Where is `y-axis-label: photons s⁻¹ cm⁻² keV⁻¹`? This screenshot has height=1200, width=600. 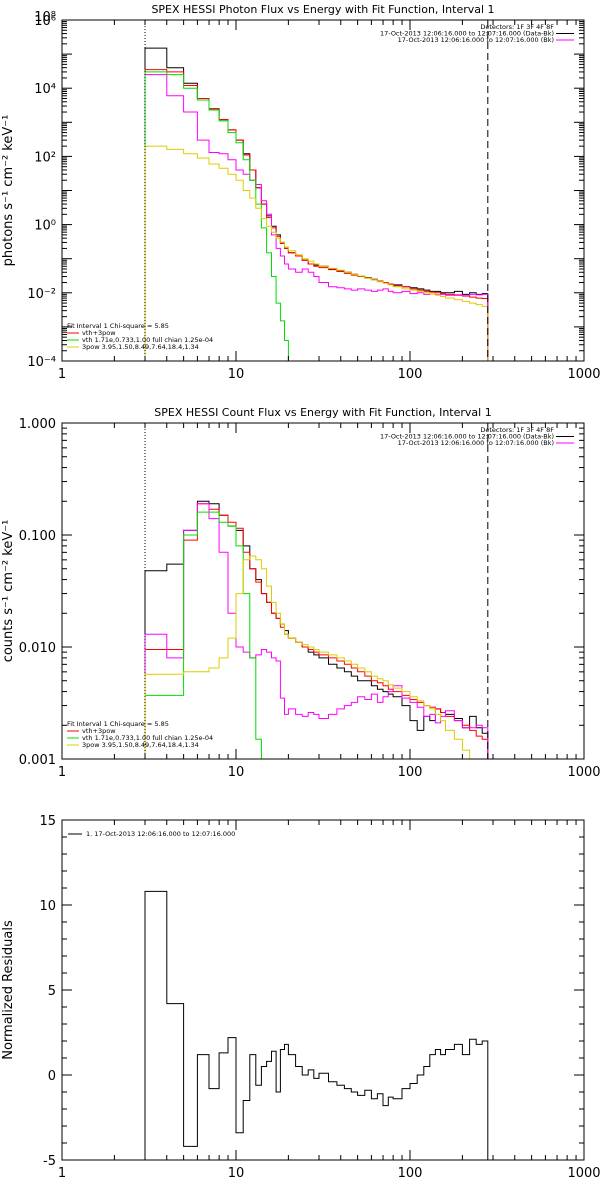
y-axis-label: photons s⁻¹ cm⁻² keV⁻¹ is located at coordinates (8, 191).